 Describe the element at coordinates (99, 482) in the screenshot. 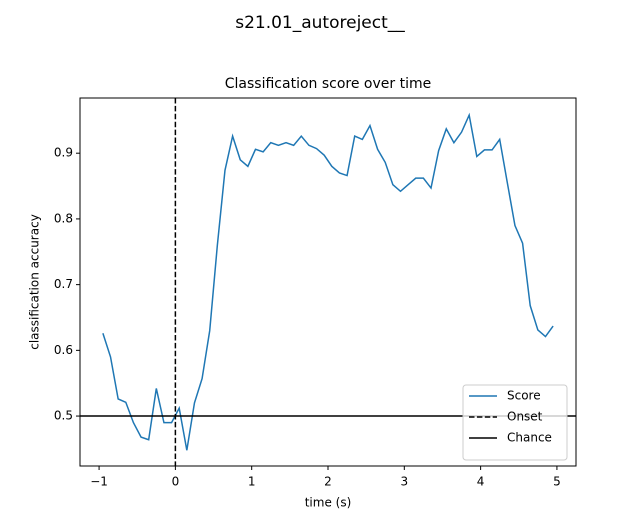

I see `x-tick-label: −1` at that location.